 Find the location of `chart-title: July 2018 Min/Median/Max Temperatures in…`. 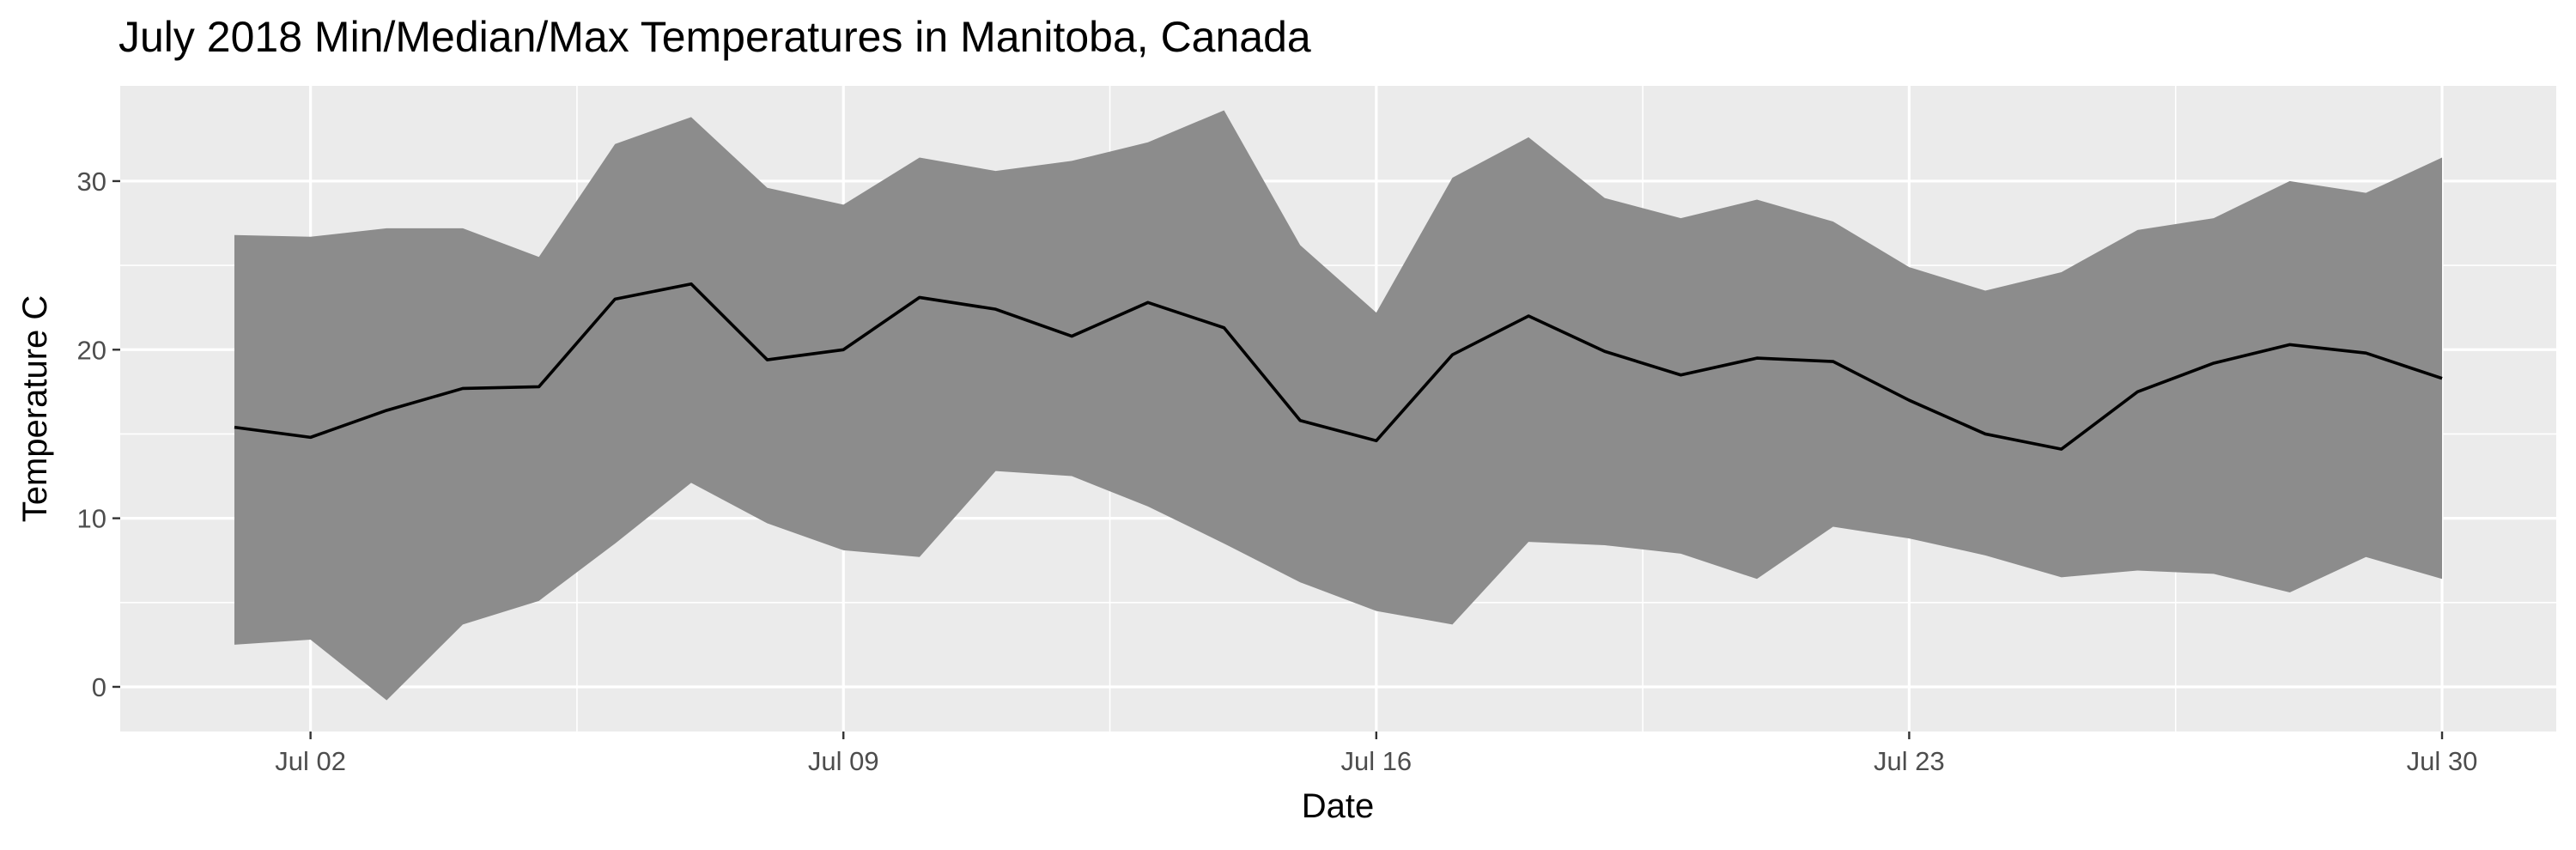

chart-title: July 2018 Min/Median/Max Temperatures in… is located at coordinates (715, 37).